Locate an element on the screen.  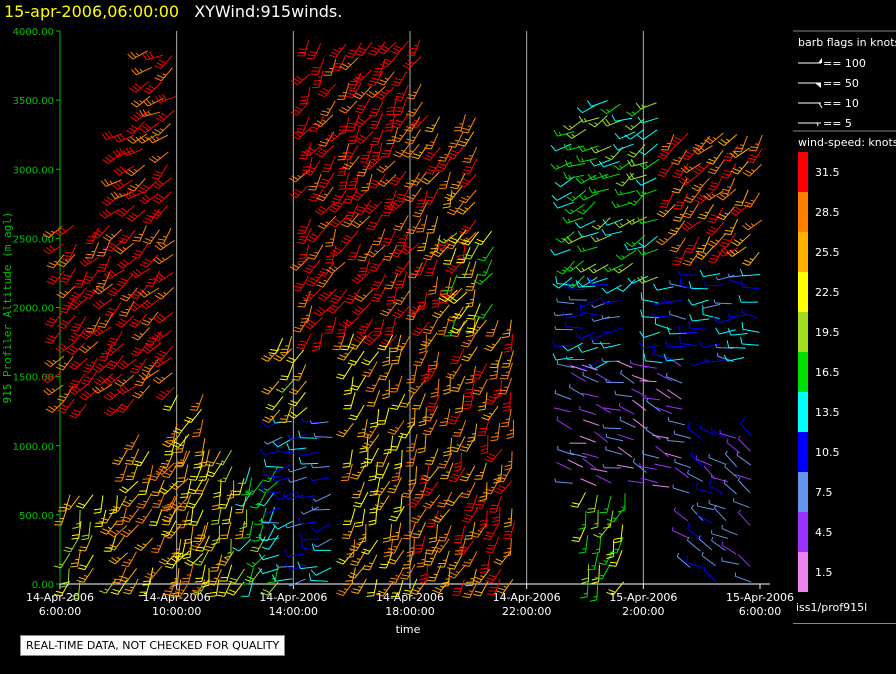
y-tick-label: 500.00 is located at coordinates (36, 516).